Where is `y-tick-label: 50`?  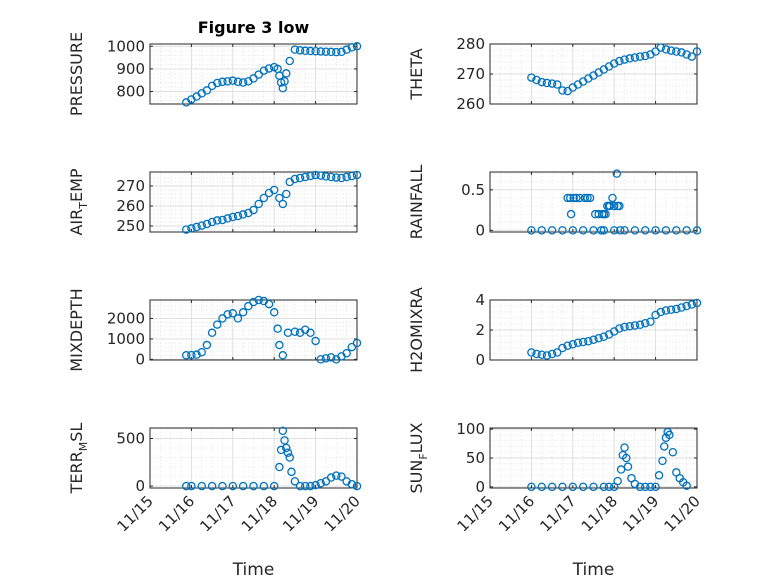
y-tick-label: 50 is located at coordinates (475, 458).